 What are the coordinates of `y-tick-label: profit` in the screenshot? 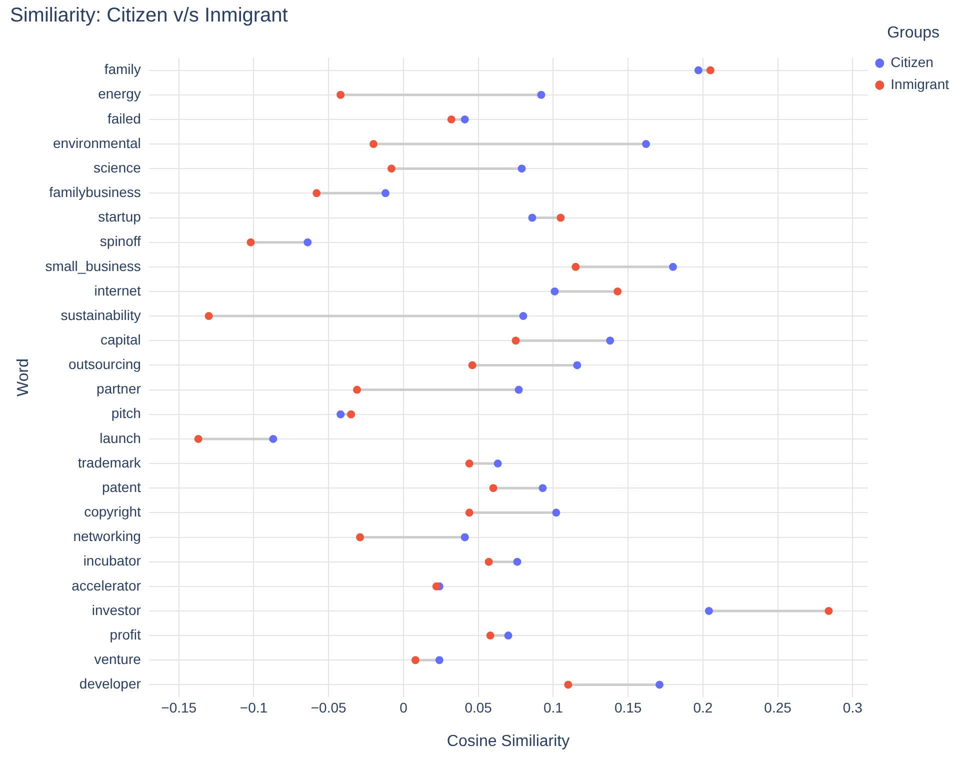 It's located at (126, 634).